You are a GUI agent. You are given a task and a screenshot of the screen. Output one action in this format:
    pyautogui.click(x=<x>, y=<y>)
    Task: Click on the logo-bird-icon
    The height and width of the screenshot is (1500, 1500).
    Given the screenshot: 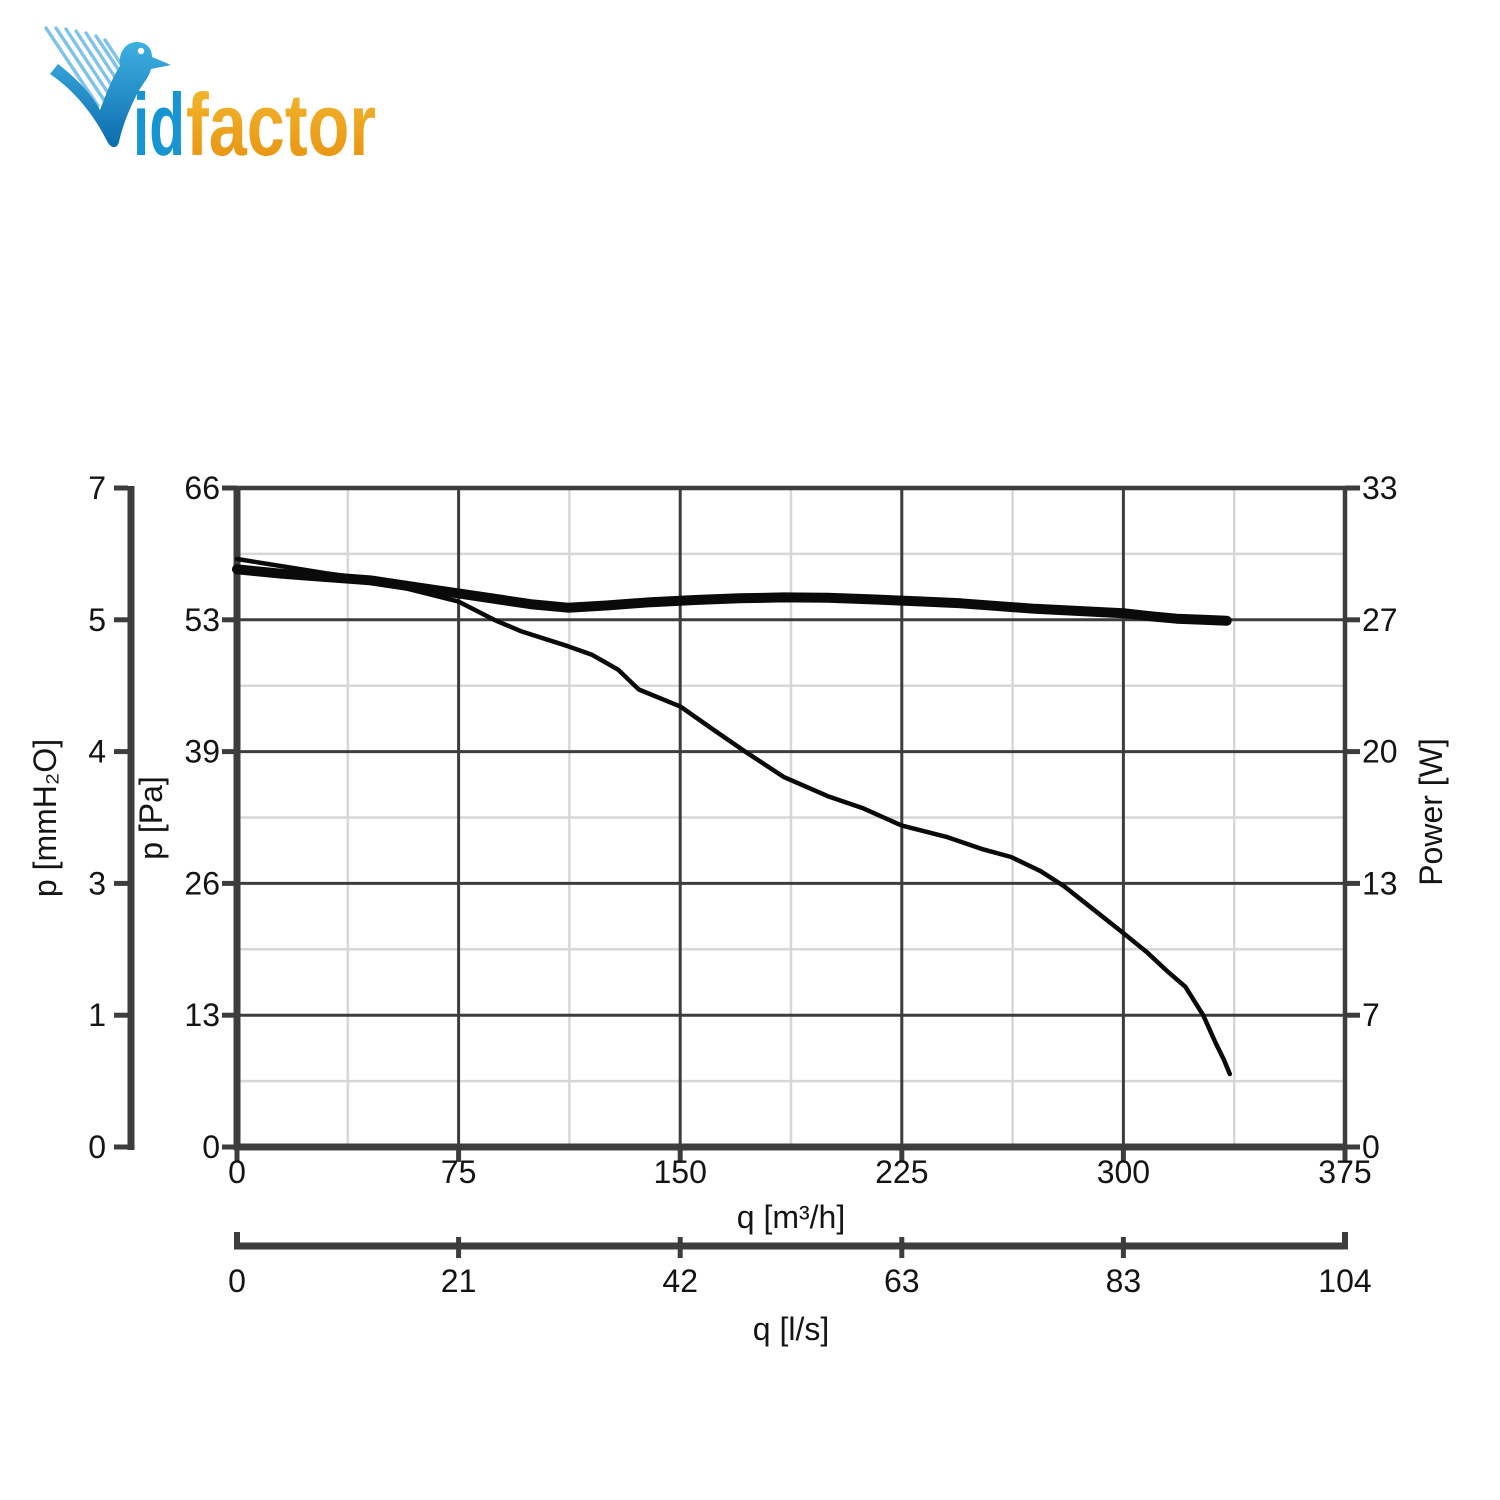 What is the action you would take?
    pyautogui.click(x=110, y=95)
    